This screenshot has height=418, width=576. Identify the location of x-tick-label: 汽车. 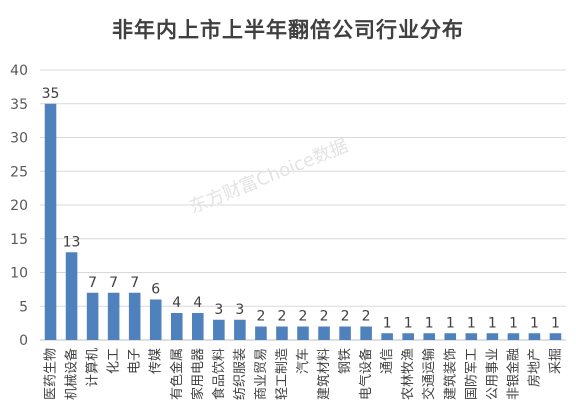
(303, 361).